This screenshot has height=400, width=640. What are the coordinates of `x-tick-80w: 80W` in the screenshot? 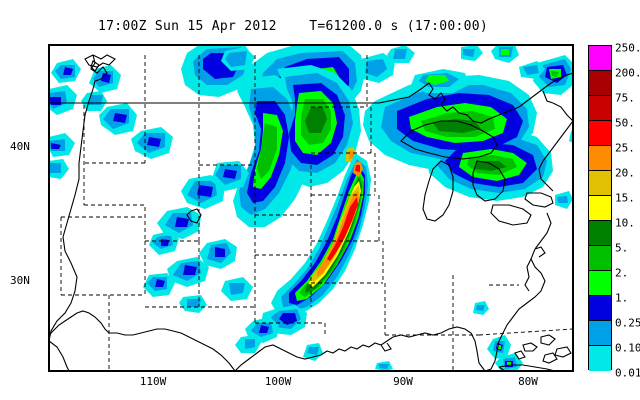 It's located at (528, 381).